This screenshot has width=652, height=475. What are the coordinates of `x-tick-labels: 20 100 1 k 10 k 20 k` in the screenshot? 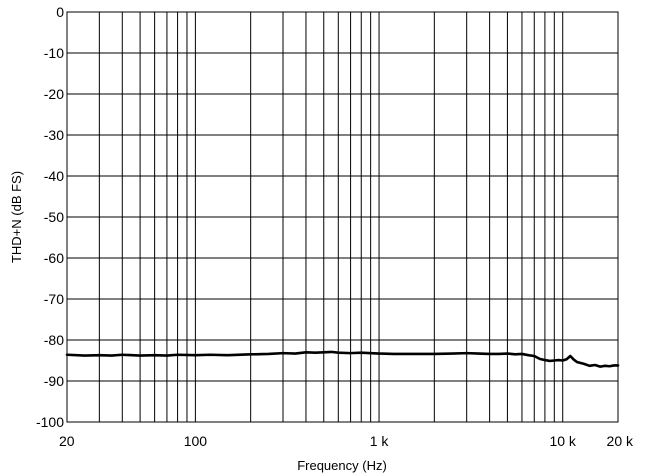 It's located at (346, 441).